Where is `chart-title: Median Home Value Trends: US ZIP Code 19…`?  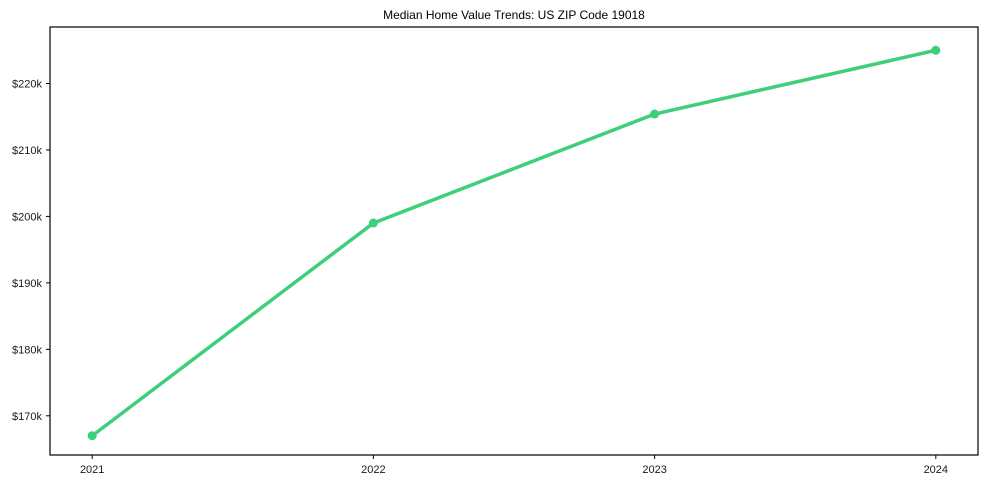
chart-title: Median Home Value Trends: US ZIP Code 19… is located at coordinates (514, 15).